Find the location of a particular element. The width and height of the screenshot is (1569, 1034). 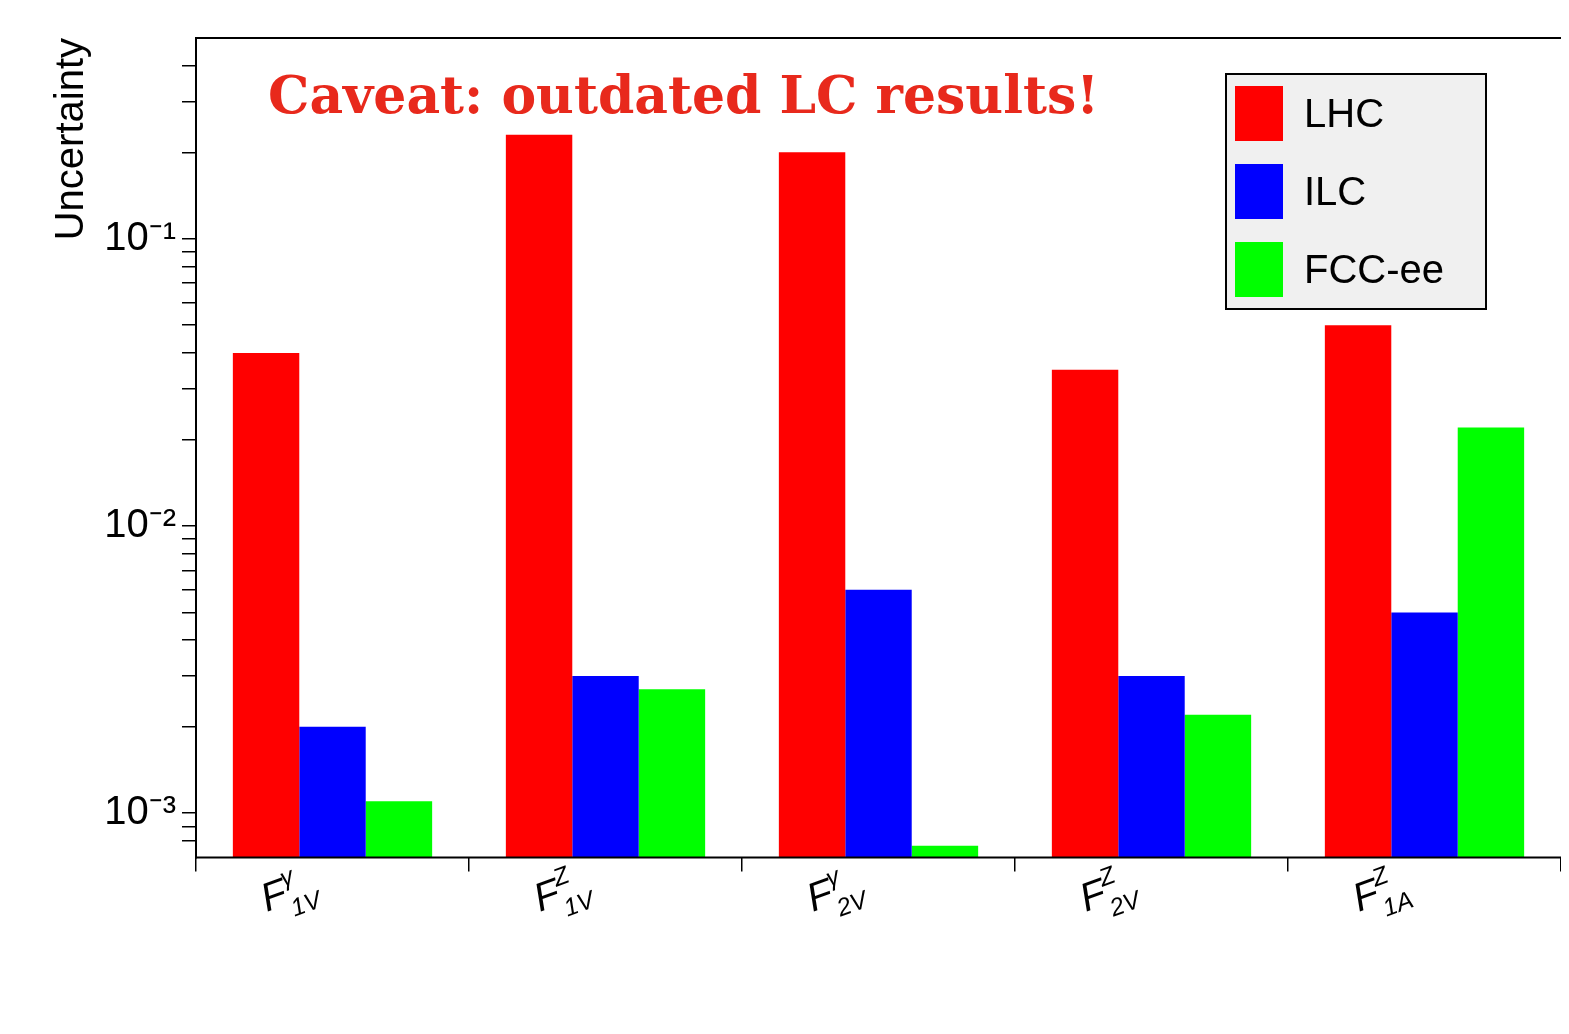

legend-label: LHC is located at coordinates (1344, 113).